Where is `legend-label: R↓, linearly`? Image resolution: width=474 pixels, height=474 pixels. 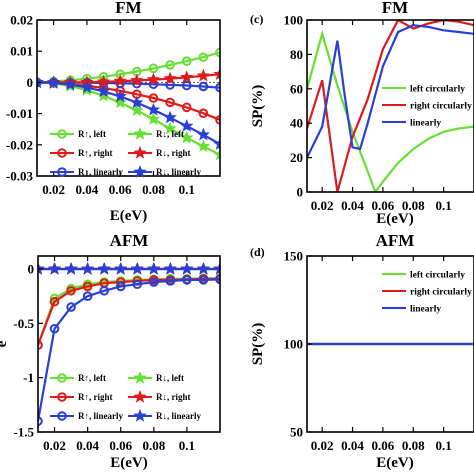 legend-label: R↓, linearly is located at coordinates (178, 416).